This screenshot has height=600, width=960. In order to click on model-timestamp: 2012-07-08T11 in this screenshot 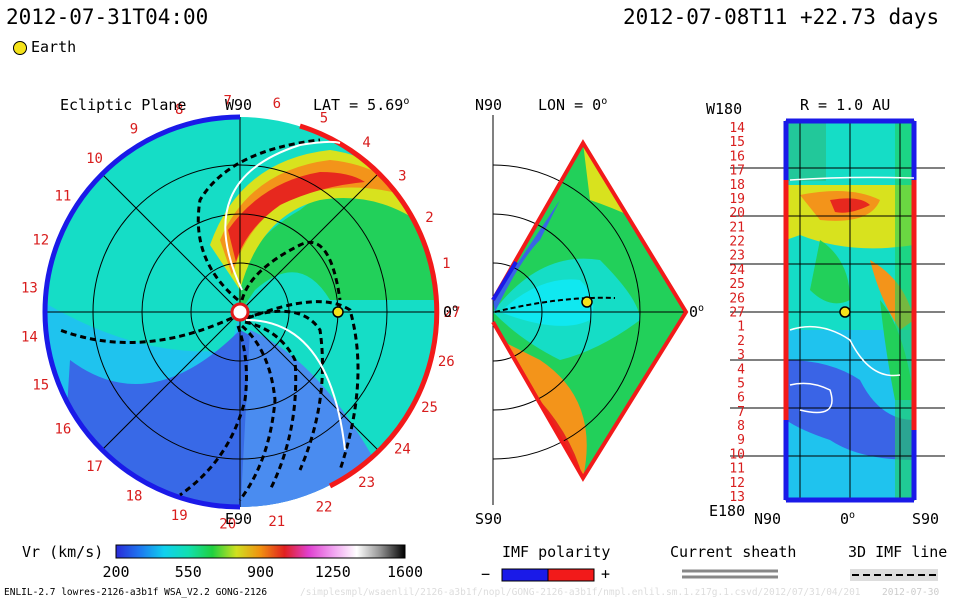, I will do `click(705, 17)`.